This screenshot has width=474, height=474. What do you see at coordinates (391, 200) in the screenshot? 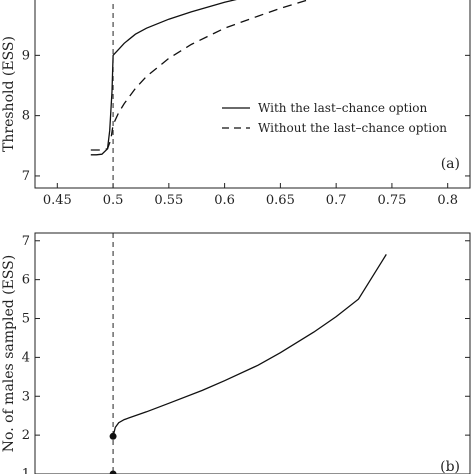
I see `x-tick-label: 0.75` at bounding box center [391, 200].